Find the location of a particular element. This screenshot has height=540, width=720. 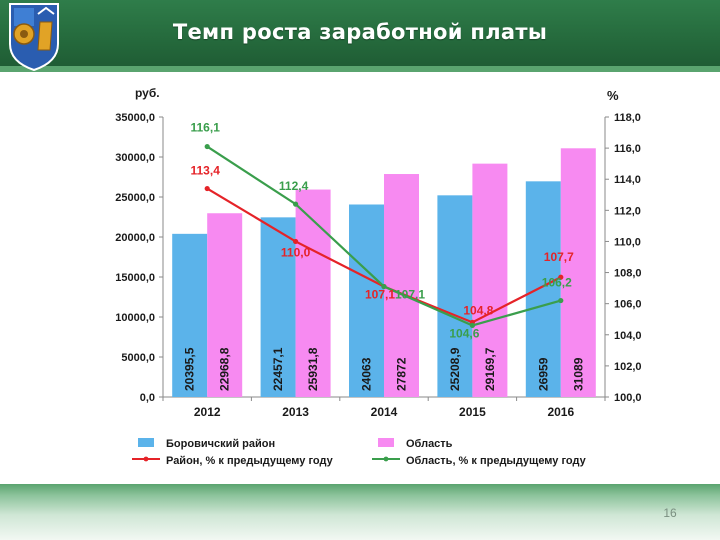

y-right-tick-label: 110,0 is located at coordinates (627, 242).